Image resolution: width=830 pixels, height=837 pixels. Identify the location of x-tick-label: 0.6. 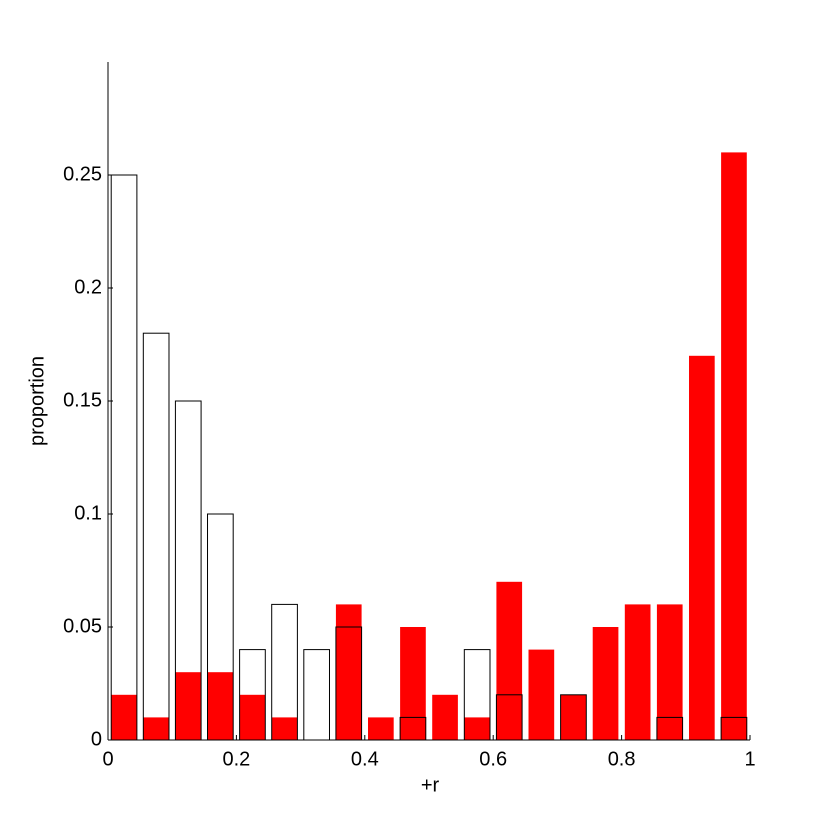
(493, 759).